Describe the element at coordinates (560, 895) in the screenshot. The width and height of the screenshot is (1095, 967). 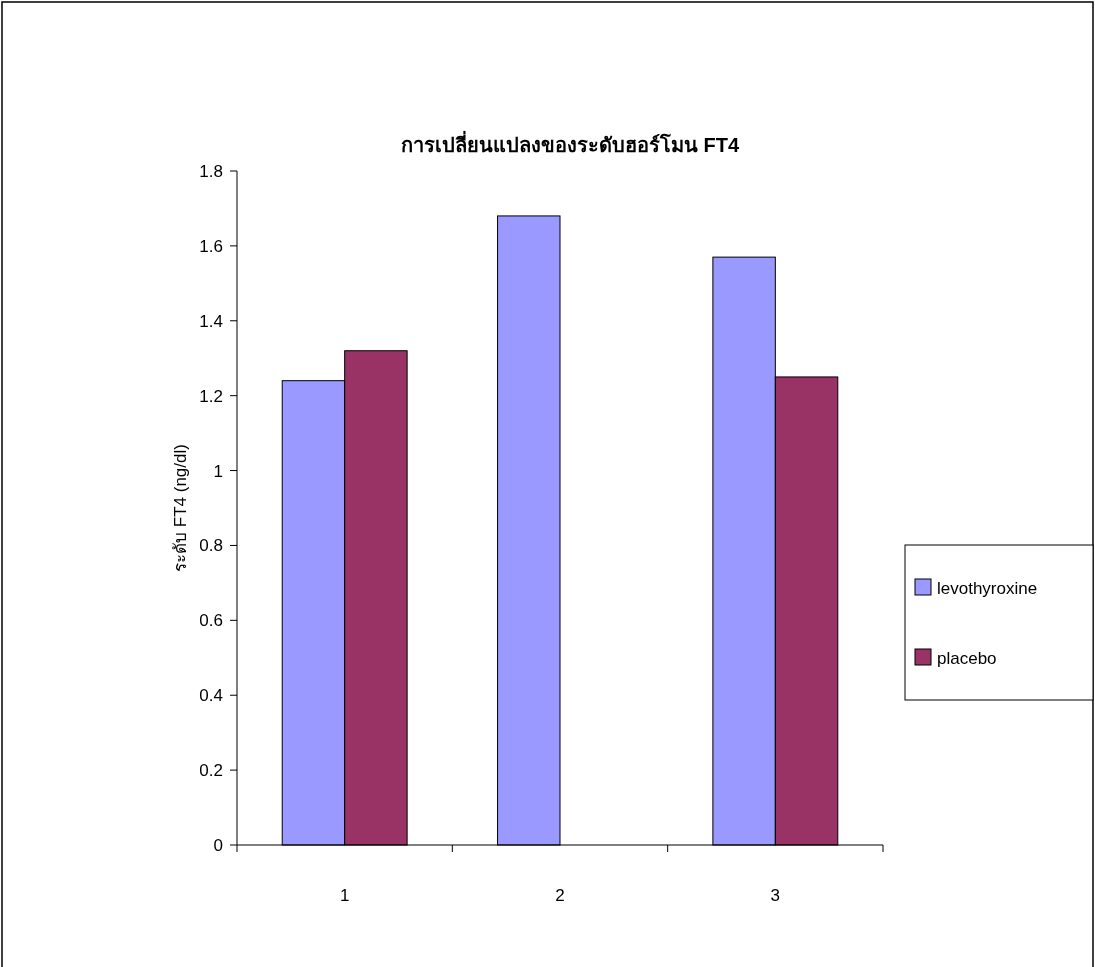
I see `x-tick-label: 2` at that location.